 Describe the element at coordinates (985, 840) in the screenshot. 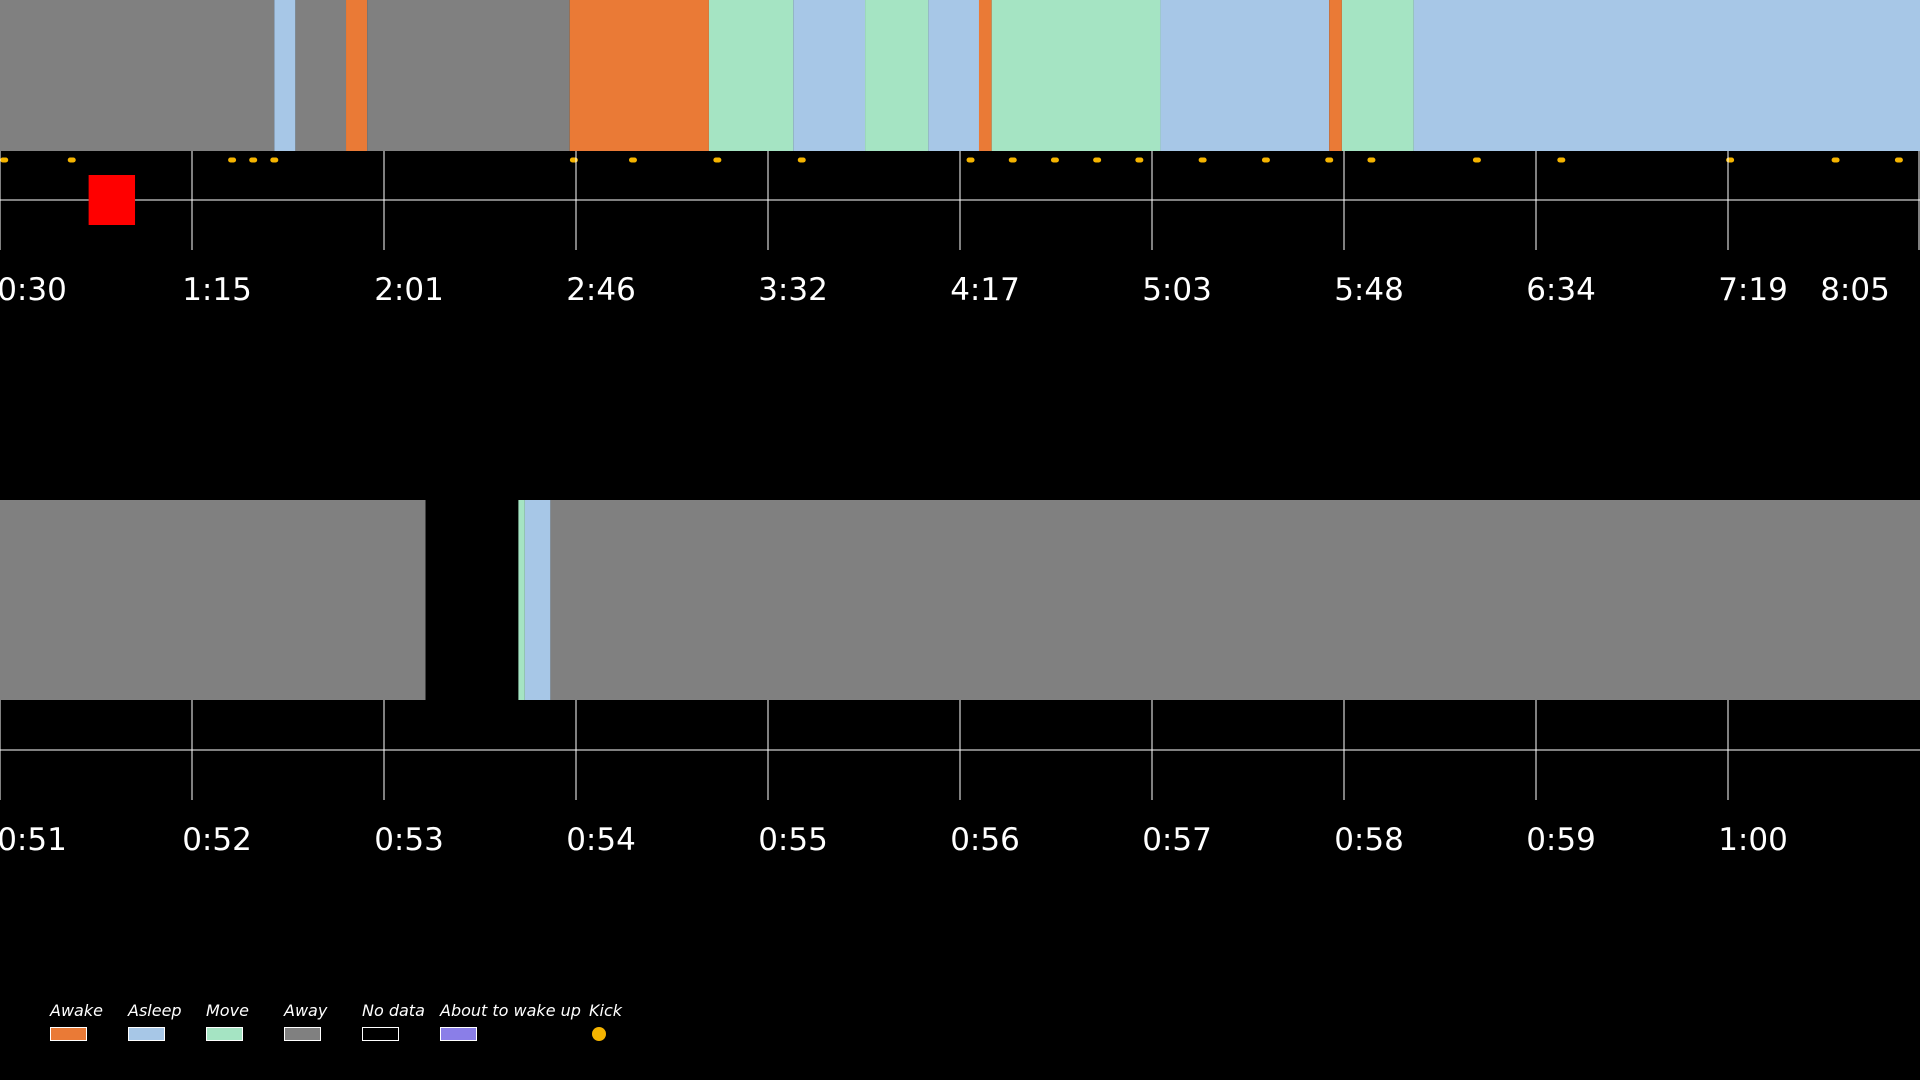

I see `axis-tick-label: 0:56` at that location.